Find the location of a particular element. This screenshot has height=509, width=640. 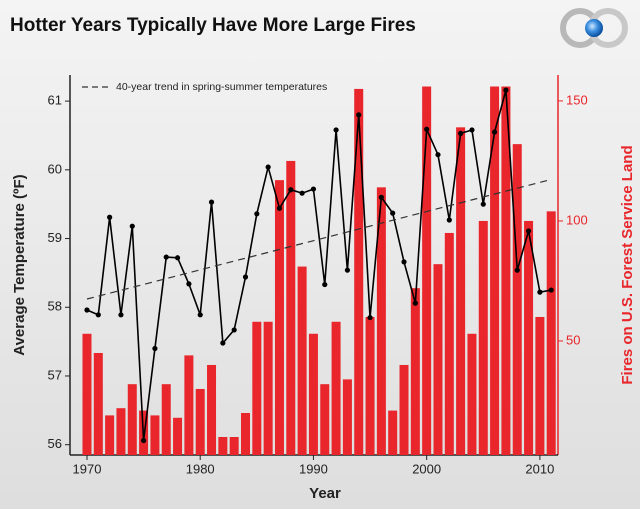

y-tick-label: 57 is located at coordinates (55, 374).